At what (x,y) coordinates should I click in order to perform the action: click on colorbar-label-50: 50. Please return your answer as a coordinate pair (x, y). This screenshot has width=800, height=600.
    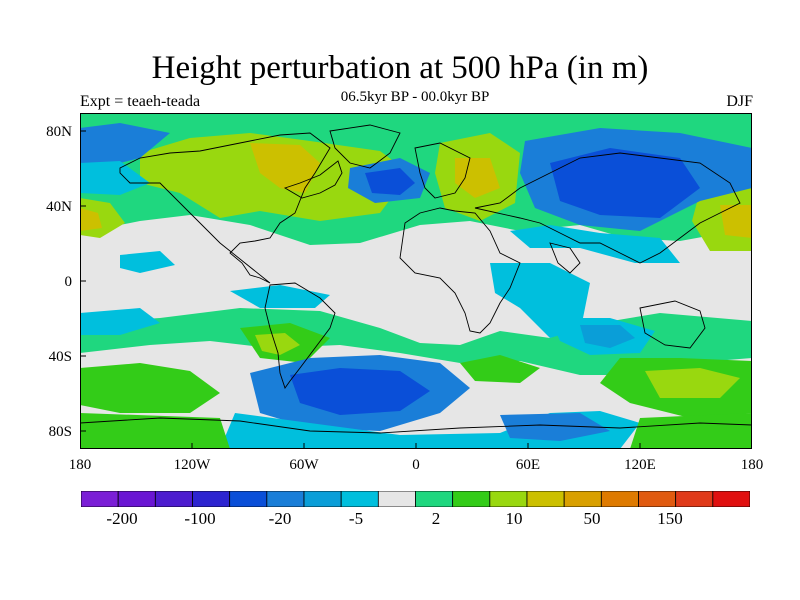
    Looking at the image, I should click on (592, 518).